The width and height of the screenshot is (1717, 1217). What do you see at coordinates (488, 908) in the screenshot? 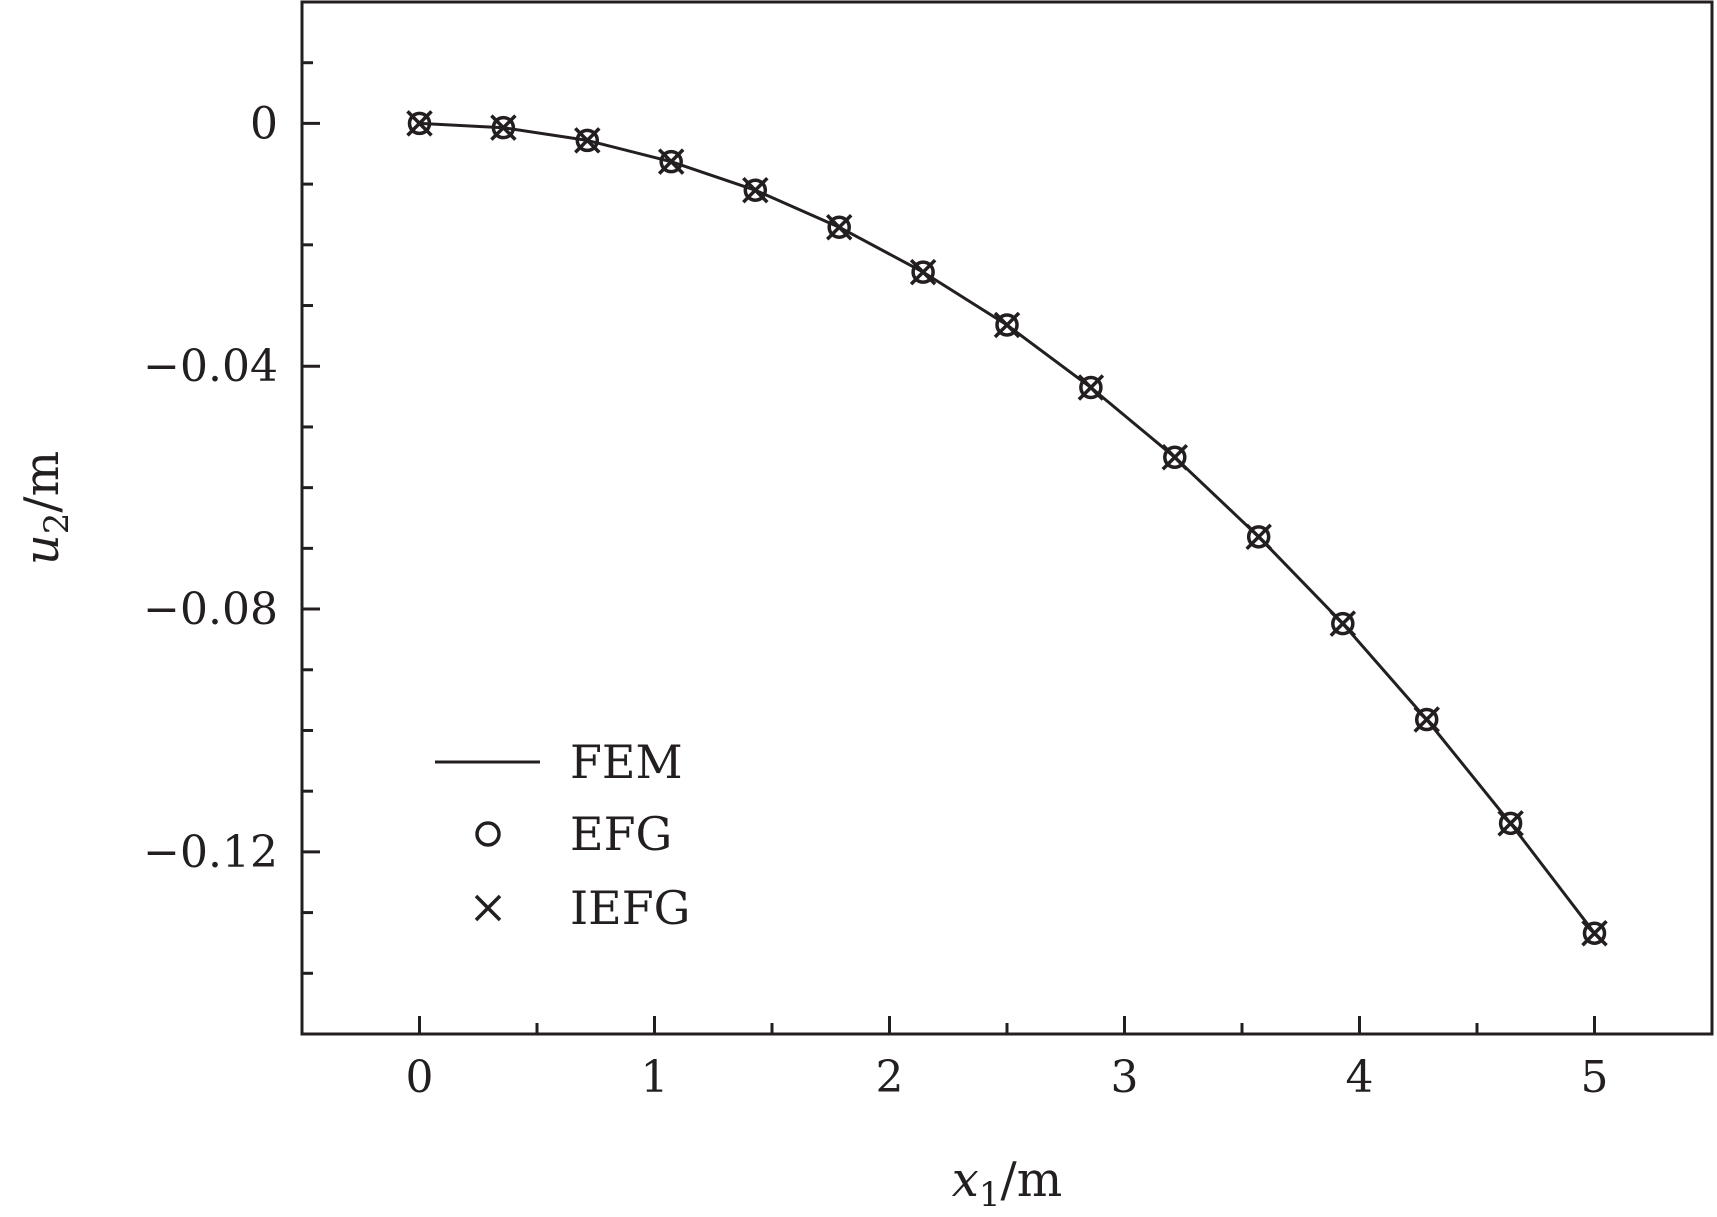
I see `legend-iefg-marker` at bounding box center [488, 908].